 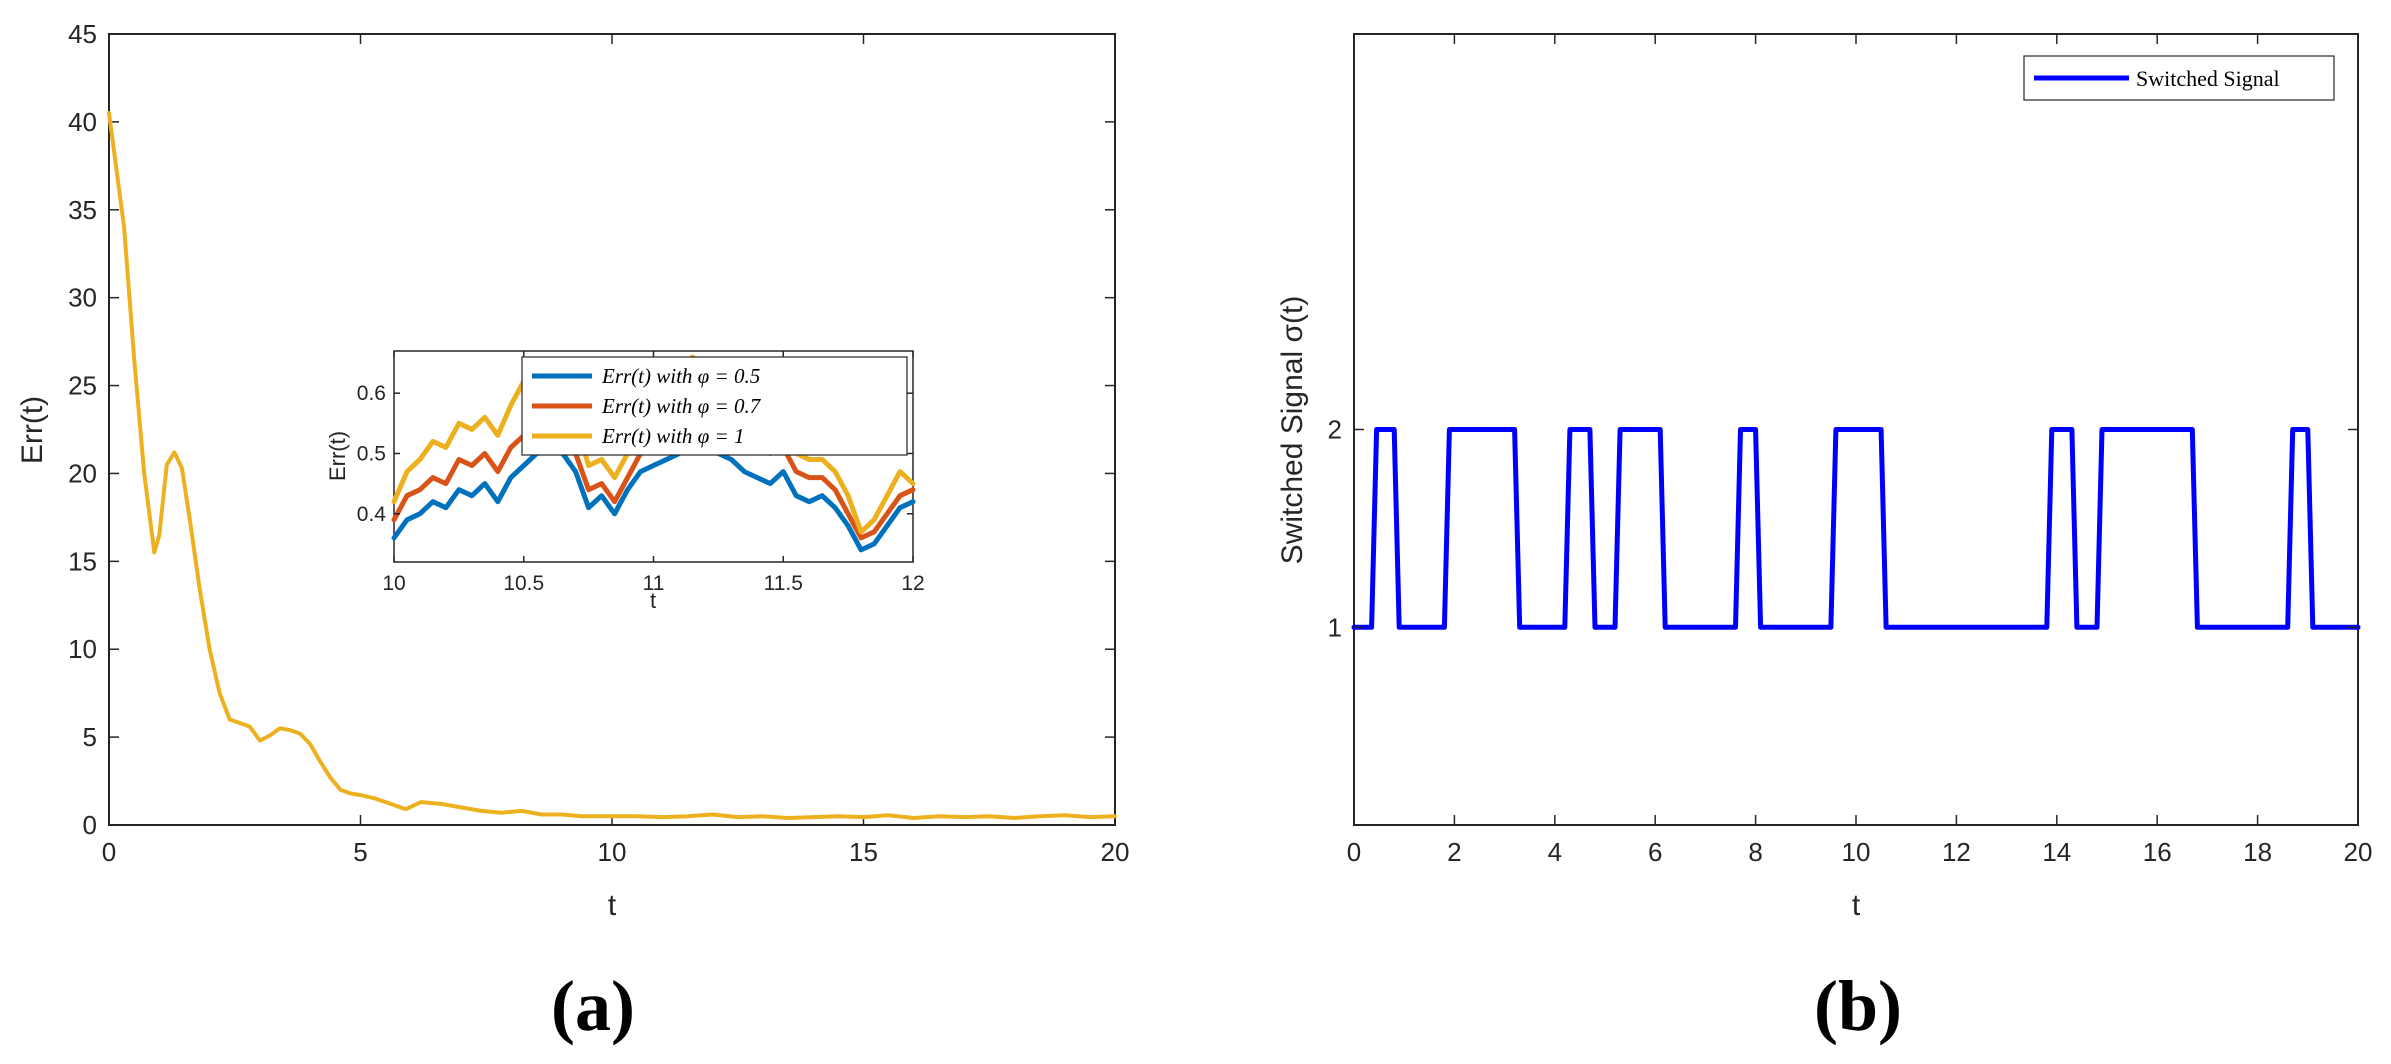 I want to click on chart-a-y-tick-label: 0, so click(x=90, y=825).